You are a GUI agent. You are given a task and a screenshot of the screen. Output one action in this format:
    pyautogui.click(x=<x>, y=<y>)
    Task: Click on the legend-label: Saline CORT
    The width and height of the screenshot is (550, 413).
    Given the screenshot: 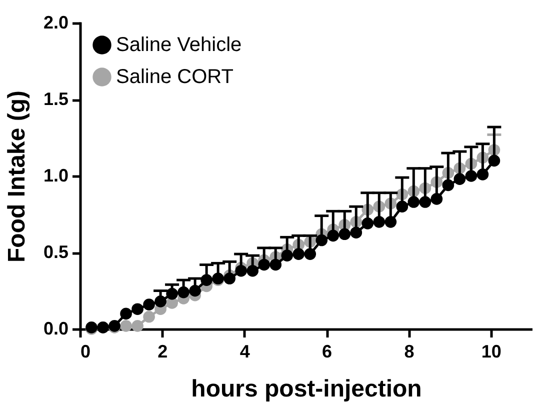 What is the action you would take?
    pyautogui.click(x=175, y=77)
    